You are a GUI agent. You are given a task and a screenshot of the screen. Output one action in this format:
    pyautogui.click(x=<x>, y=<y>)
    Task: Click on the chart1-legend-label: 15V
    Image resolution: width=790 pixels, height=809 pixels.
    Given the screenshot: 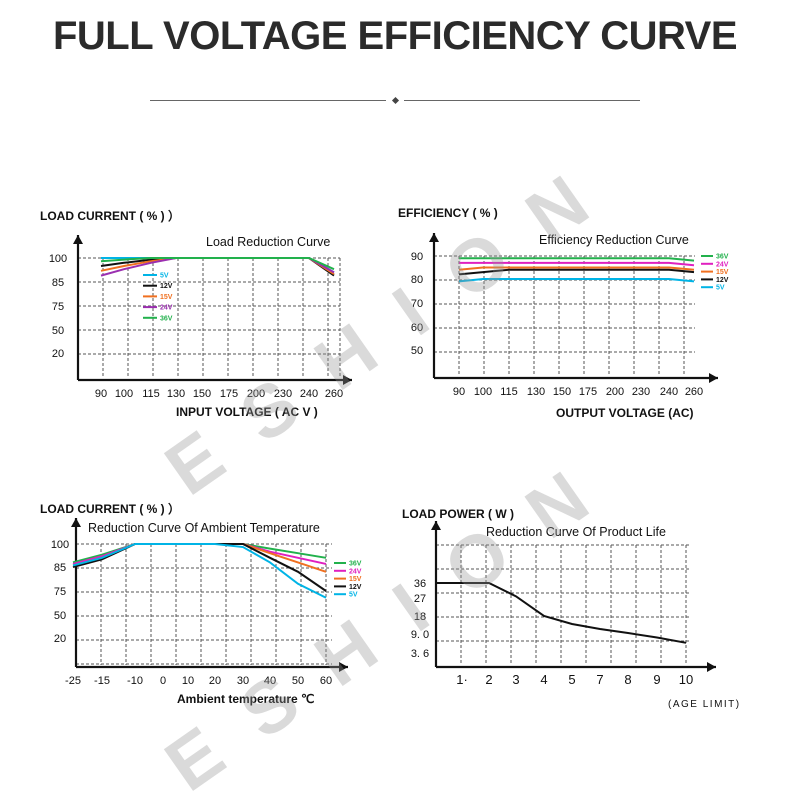 What is the action you would take?
    pyautogui.click(x=166, y=297)
    